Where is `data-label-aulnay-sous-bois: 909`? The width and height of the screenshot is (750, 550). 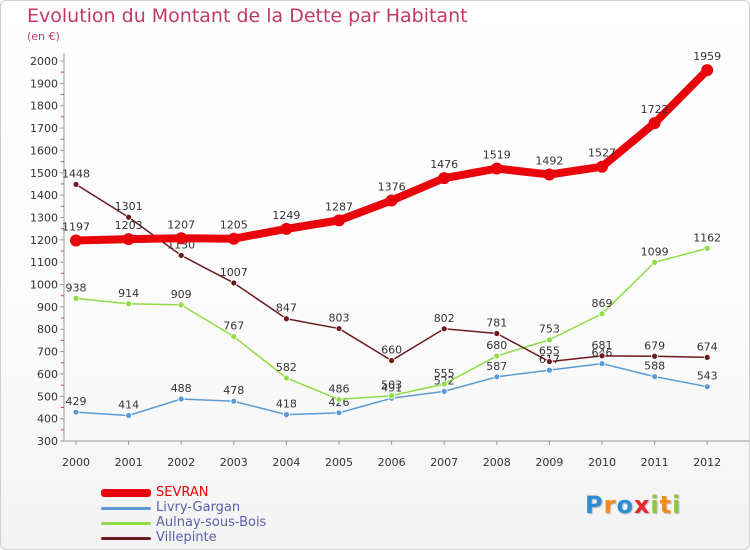 data-label-aulnay-sous-bois: 909 is located at coordinates (181, 294).